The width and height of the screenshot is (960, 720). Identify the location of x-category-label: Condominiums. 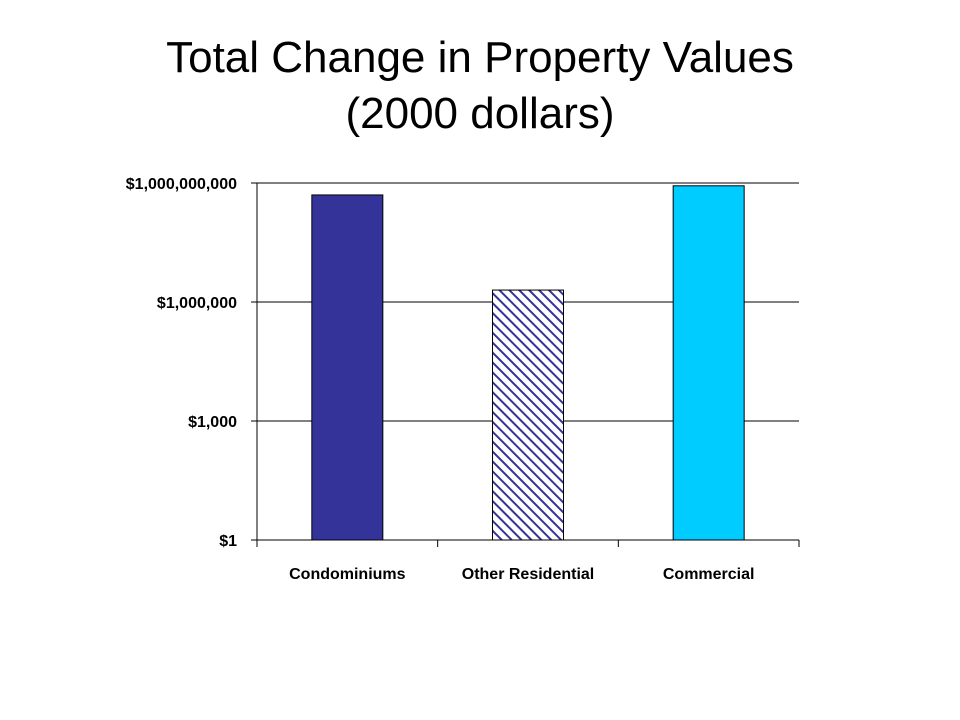
(347, 574).